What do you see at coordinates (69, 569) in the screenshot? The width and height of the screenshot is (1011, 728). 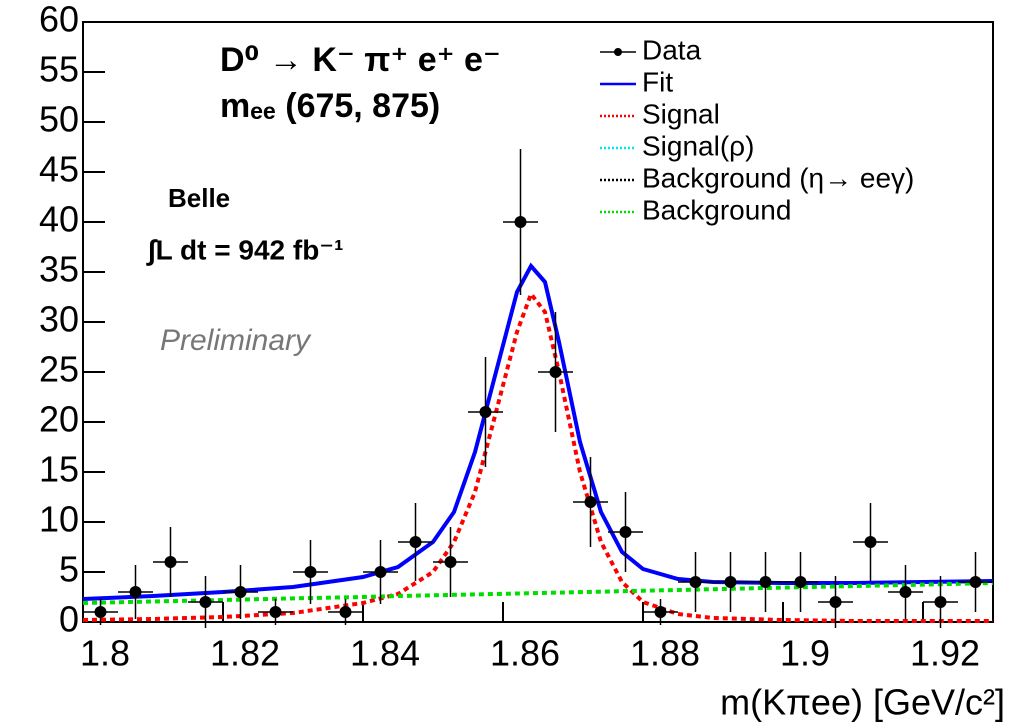 I see `y-tick-label: 5` at bounding box center [69, 569].